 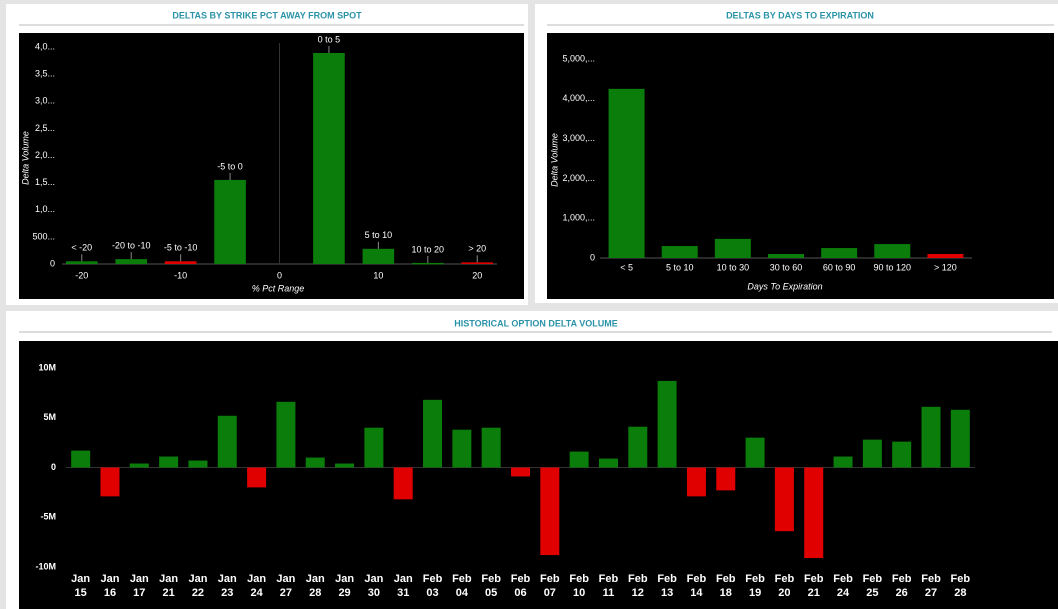 What do you see at coordinates (945, 267) in the screenshot?
I see `x-tick-label: > 120` at bounding box center [945, 267].